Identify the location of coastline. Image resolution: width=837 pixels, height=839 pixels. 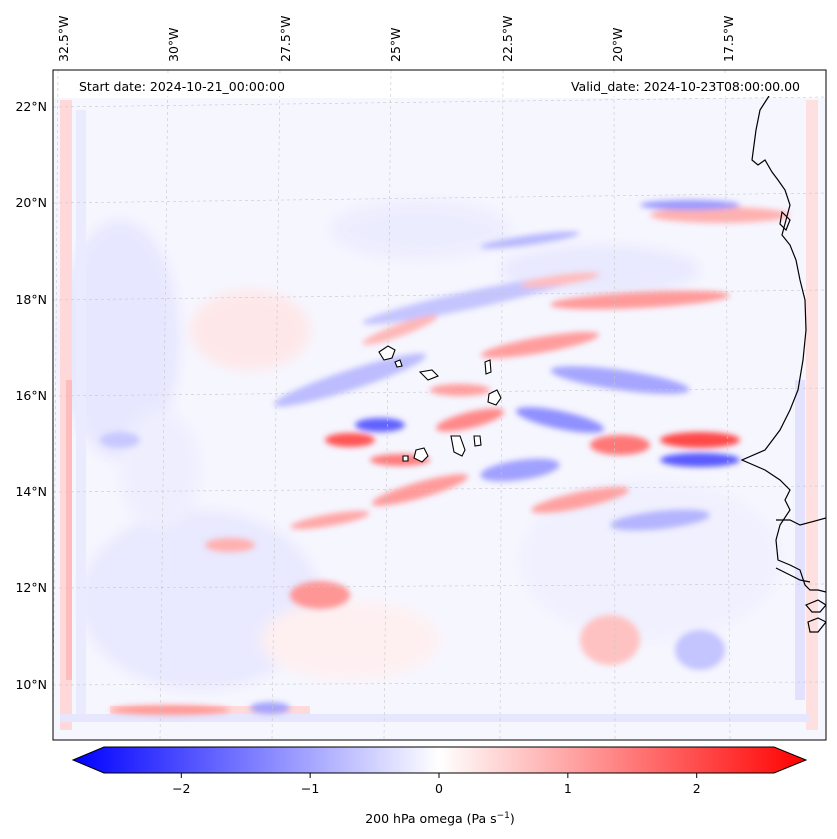
(783, 364).